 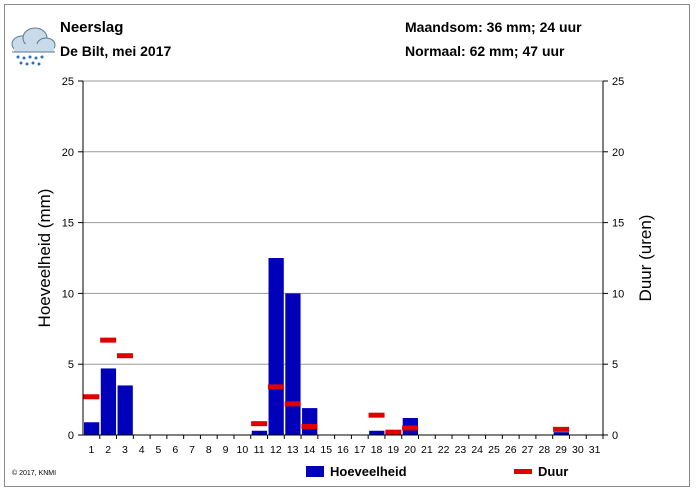 What do you see at coordinates (293, 450) in the screenshot?
I see `x-tick-label: 13` at bounding box center [293, 450].